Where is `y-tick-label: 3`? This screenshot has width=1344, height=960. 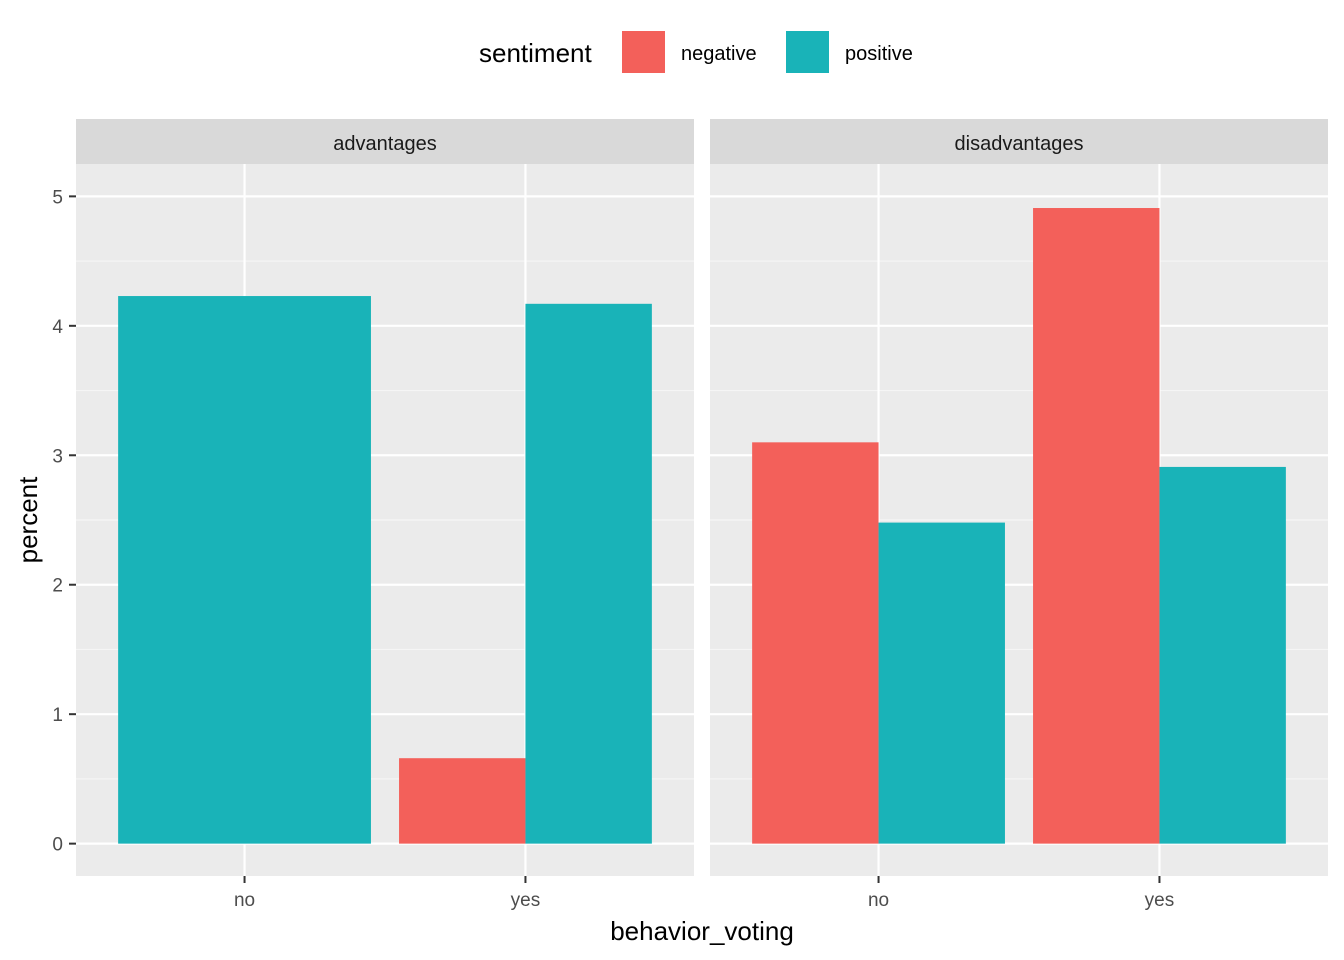 y-tick-label: 3 is located at coordinates (57, 456).